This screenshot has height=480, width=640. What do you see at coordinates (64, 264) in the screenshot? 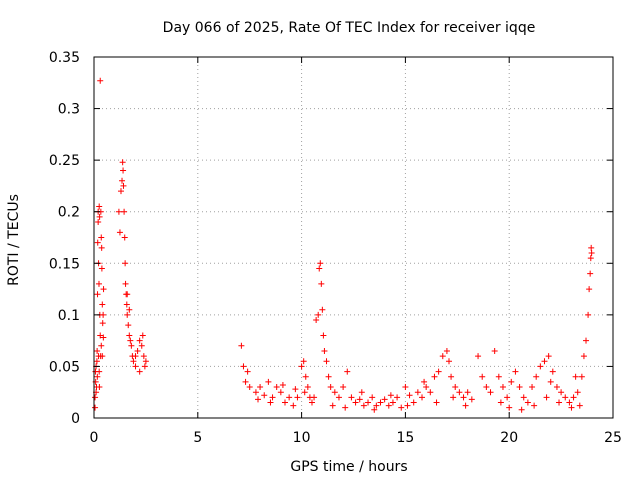
I see `y-tick-label: 0.15` at bounding box center [64, 264].